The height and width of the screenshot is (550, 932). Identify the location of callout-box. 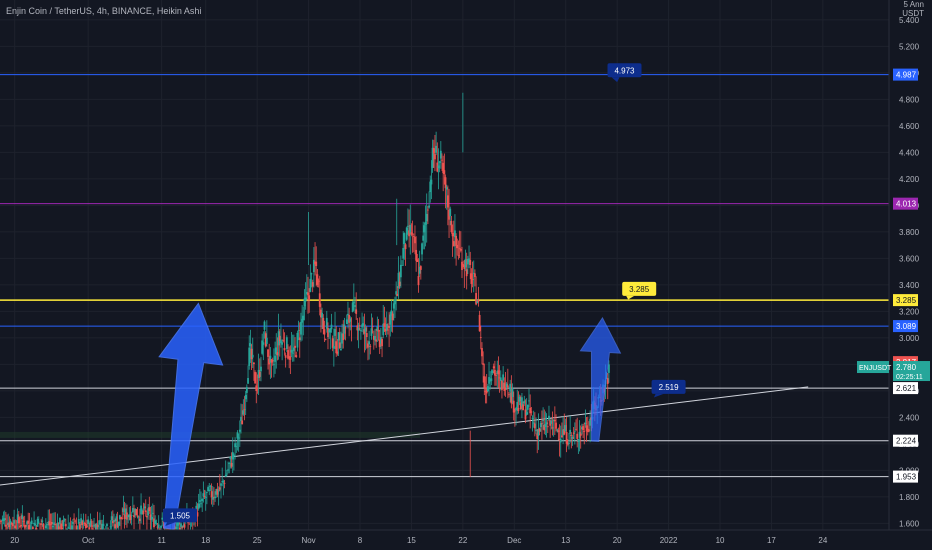
(624, 70).